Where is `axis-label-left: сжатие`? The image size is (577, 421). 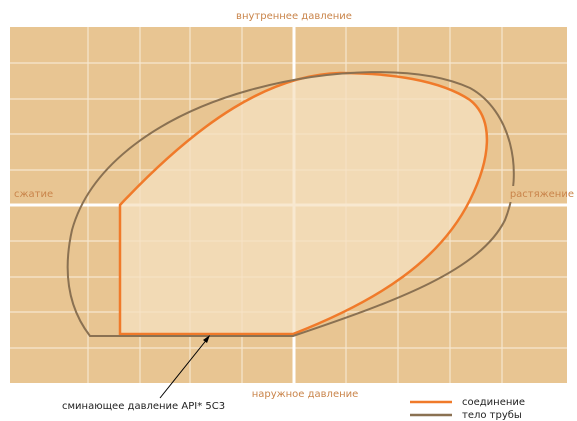 axis-label-left: сжатие is located at coordinates (33, 194).